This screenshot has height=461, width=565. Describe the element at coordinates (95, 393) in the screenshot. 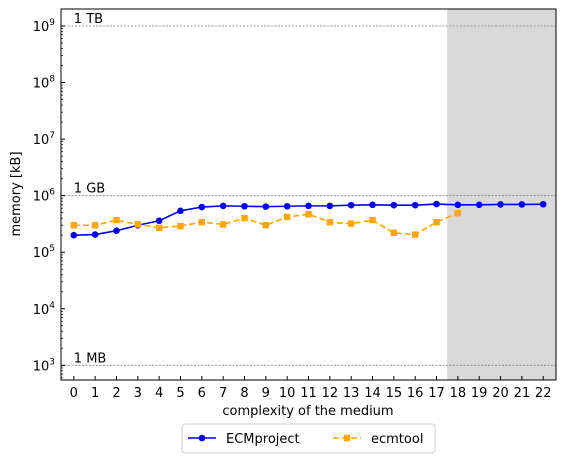

I see `x-tick-label: 1` at that location.